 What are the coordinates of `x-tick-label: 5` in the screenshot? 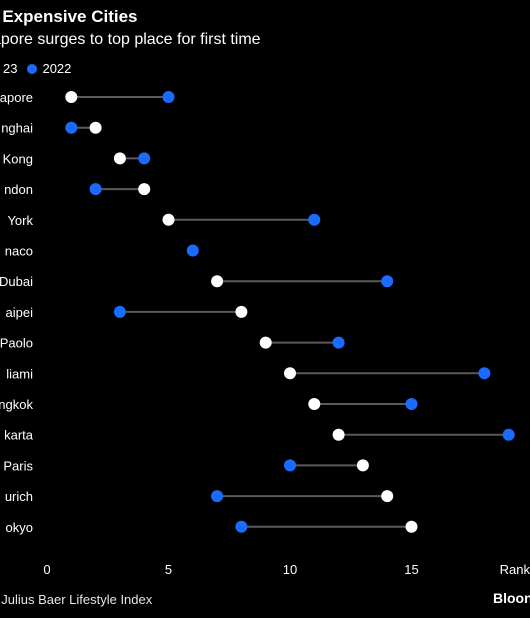 It's located at (168, 569).